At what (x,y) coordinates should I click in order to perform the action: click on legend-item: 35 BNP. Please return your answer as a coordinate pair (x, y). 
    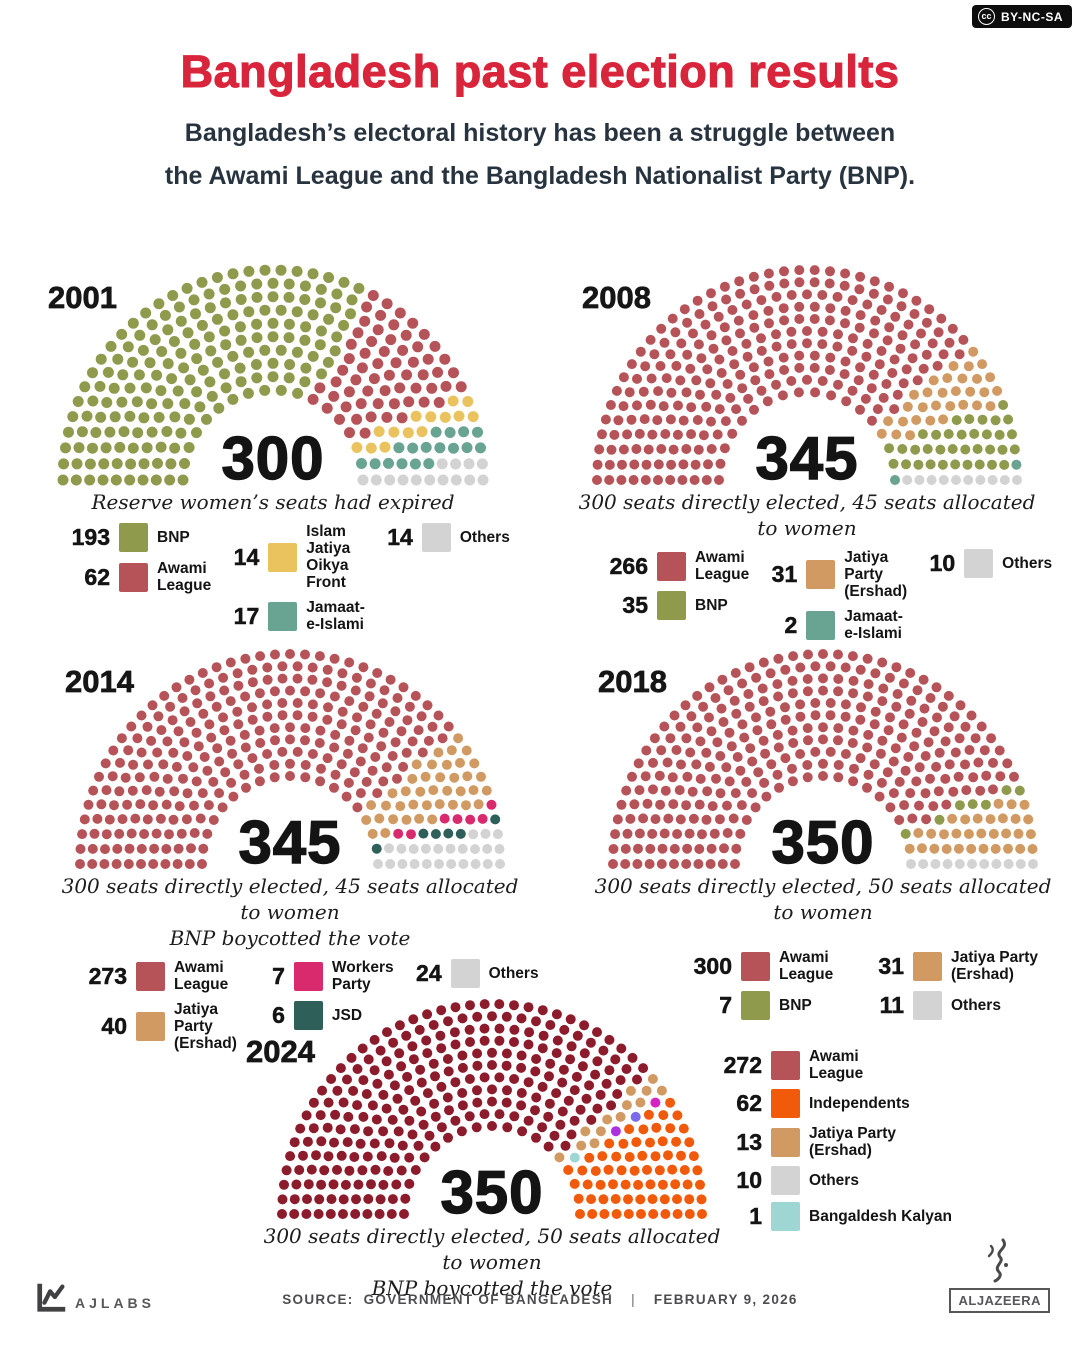
    Looking at the image, I should click on (674, 605).